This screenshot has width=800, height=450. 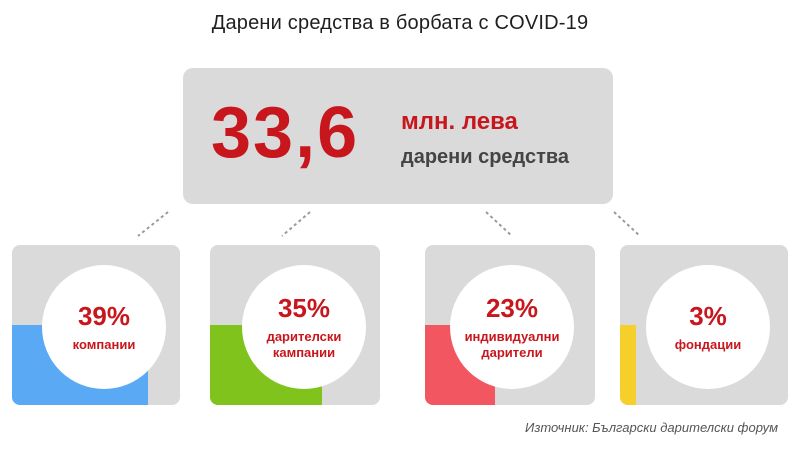 I want to click on segment-card-individuals: 23% индивидуални дарители, so click(x=510, y=325).